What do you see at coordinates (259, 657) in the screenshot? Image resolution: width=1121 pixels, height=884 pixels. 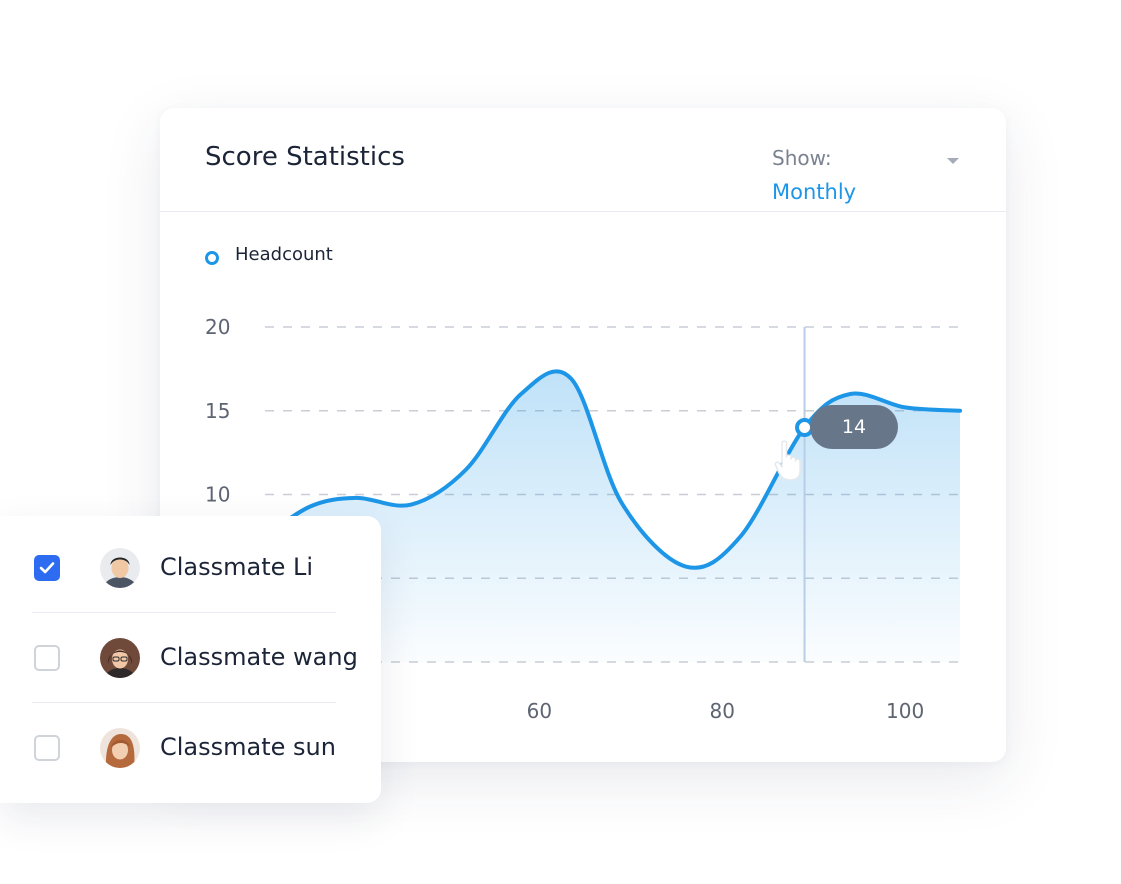 I see `classmate-name: Classmate wang` at bounding box center [259, 657].